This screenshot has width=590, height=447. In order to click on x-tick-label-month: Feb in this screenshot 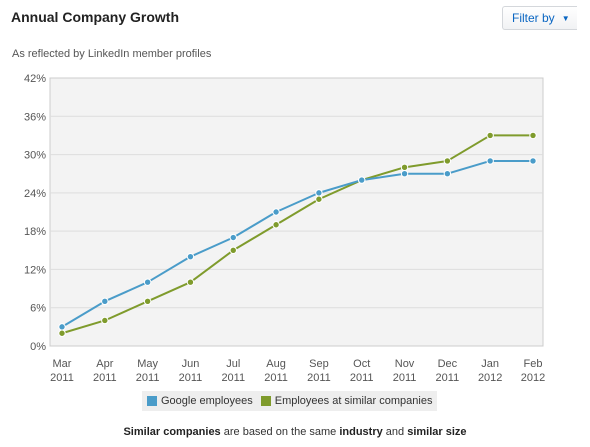, I will do `click(533, 364)`.